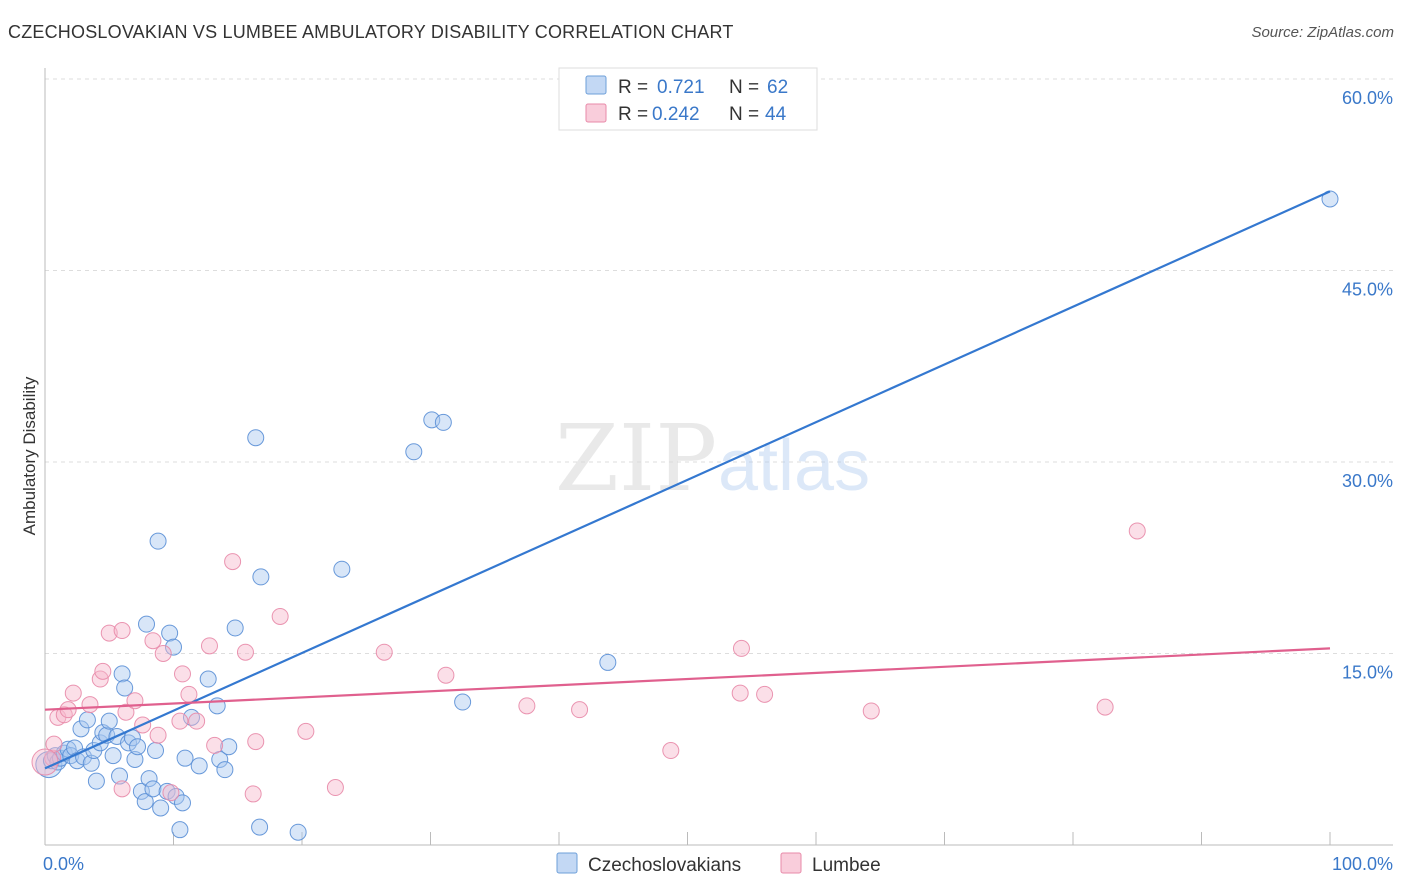 The height and width of the screenshot is (892, 1406). I want to click on legend-r-label-czech: R =, so click(633, 87).